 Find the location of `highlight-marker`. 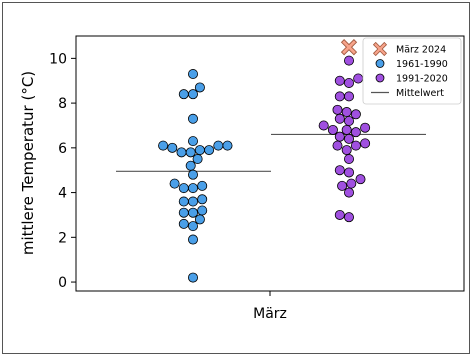

highlight-marker is located at coordinates (349, 47).